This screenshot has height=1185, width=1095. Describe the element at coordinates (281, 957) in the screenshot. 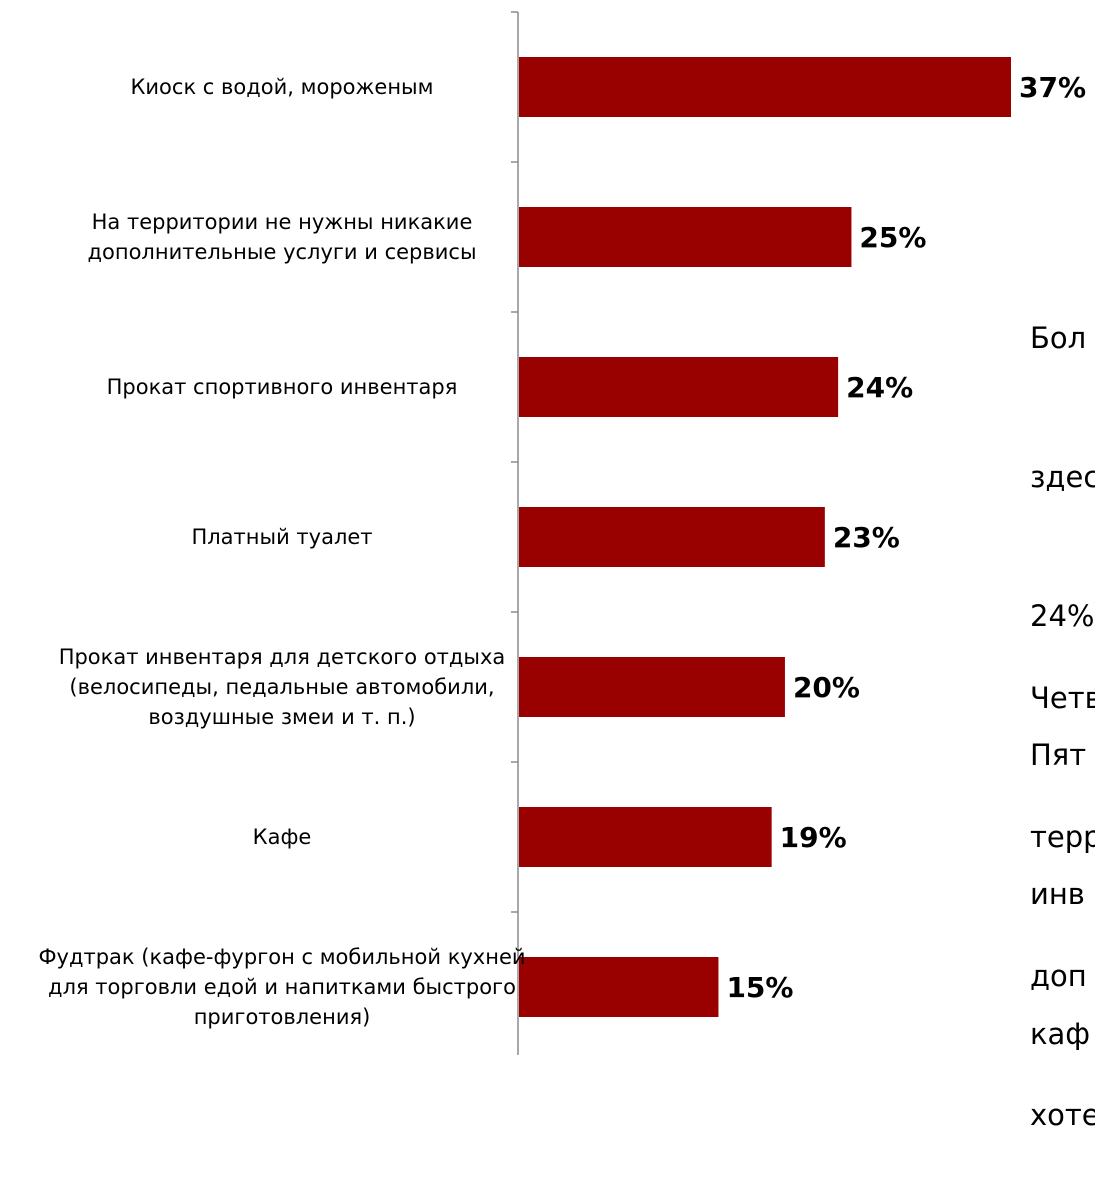

I see `category-label-line: Фудтрак (кафе-фургон с мобильной кухней` at that location.